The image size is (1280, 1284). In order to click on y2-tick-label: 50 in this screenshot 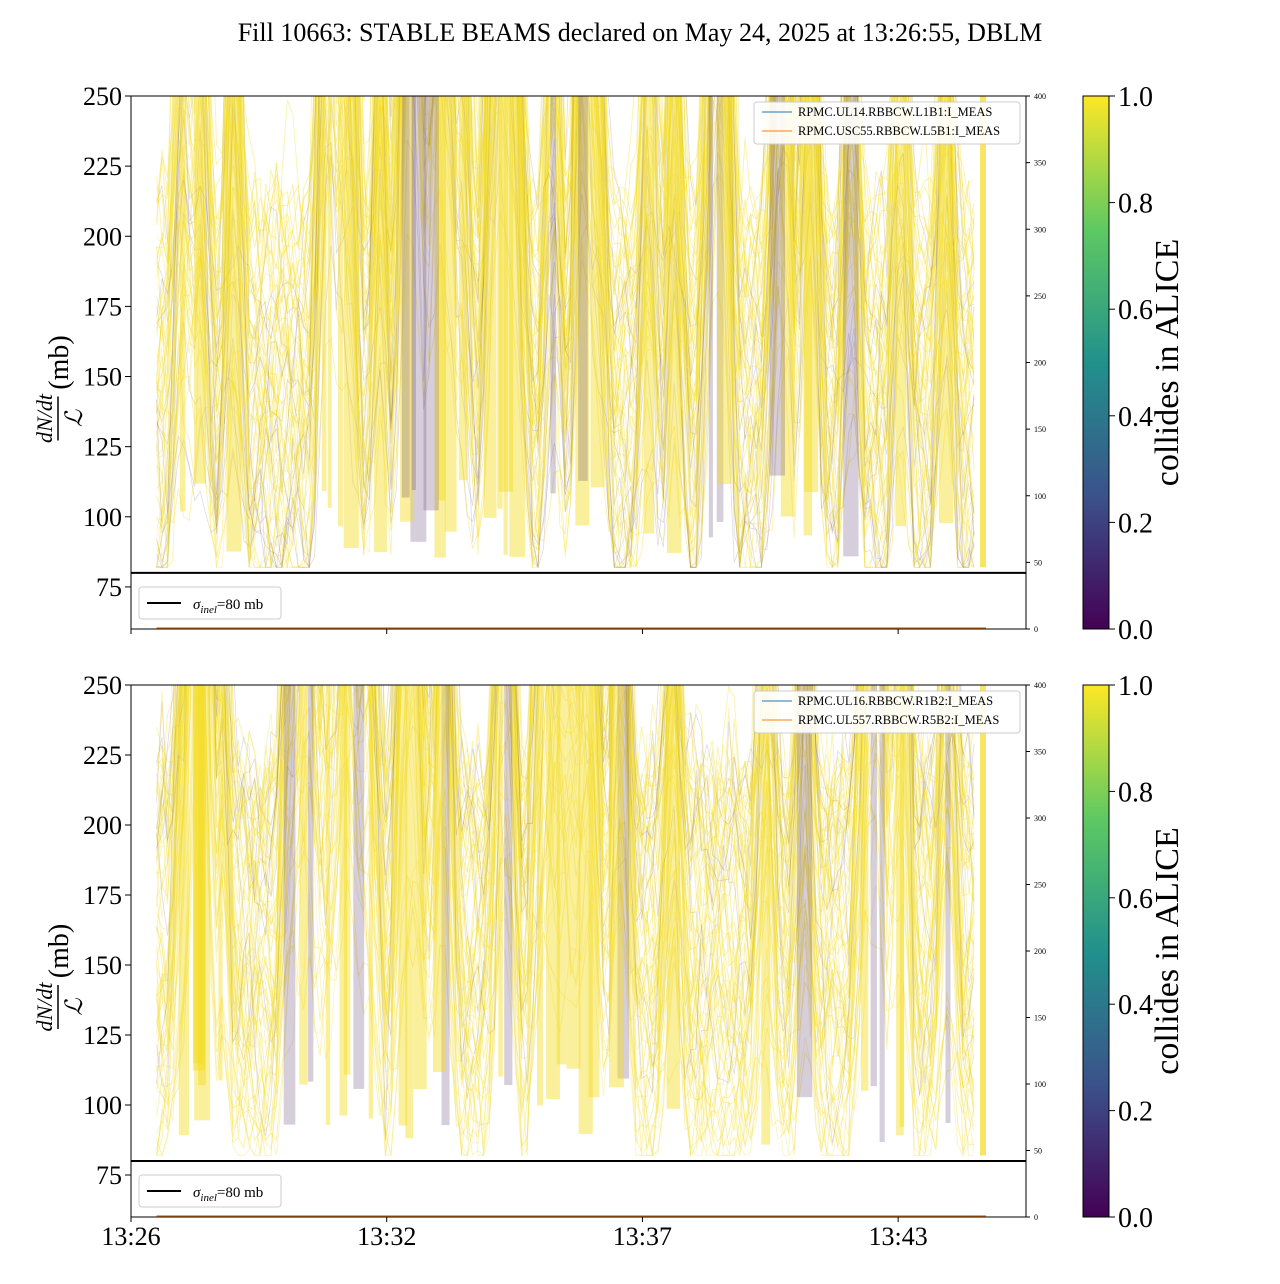, I will do `click(1038, 562)`.